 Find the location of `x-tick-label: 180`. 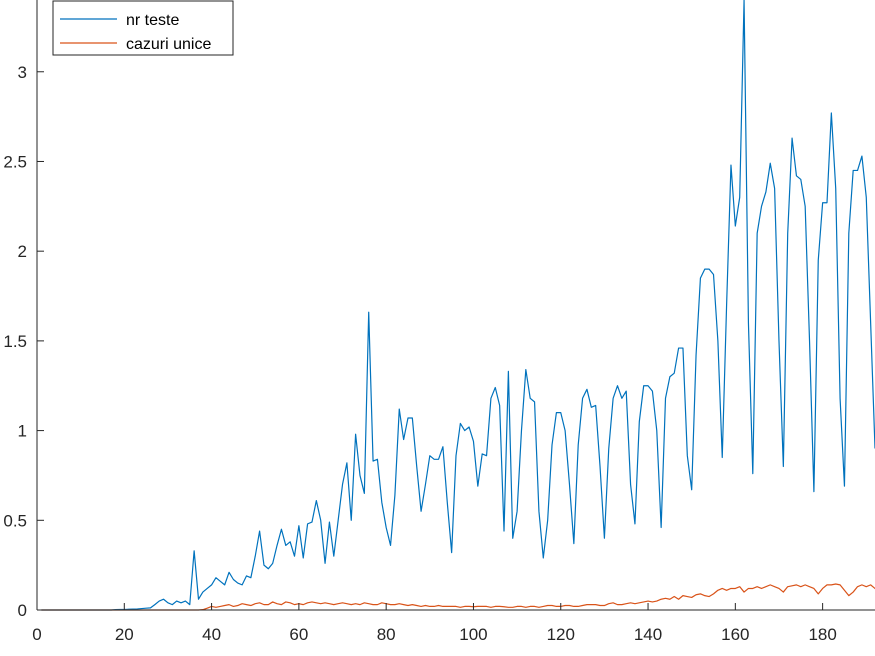

x-tick-label: 180 is located at coordinates (822, 634).